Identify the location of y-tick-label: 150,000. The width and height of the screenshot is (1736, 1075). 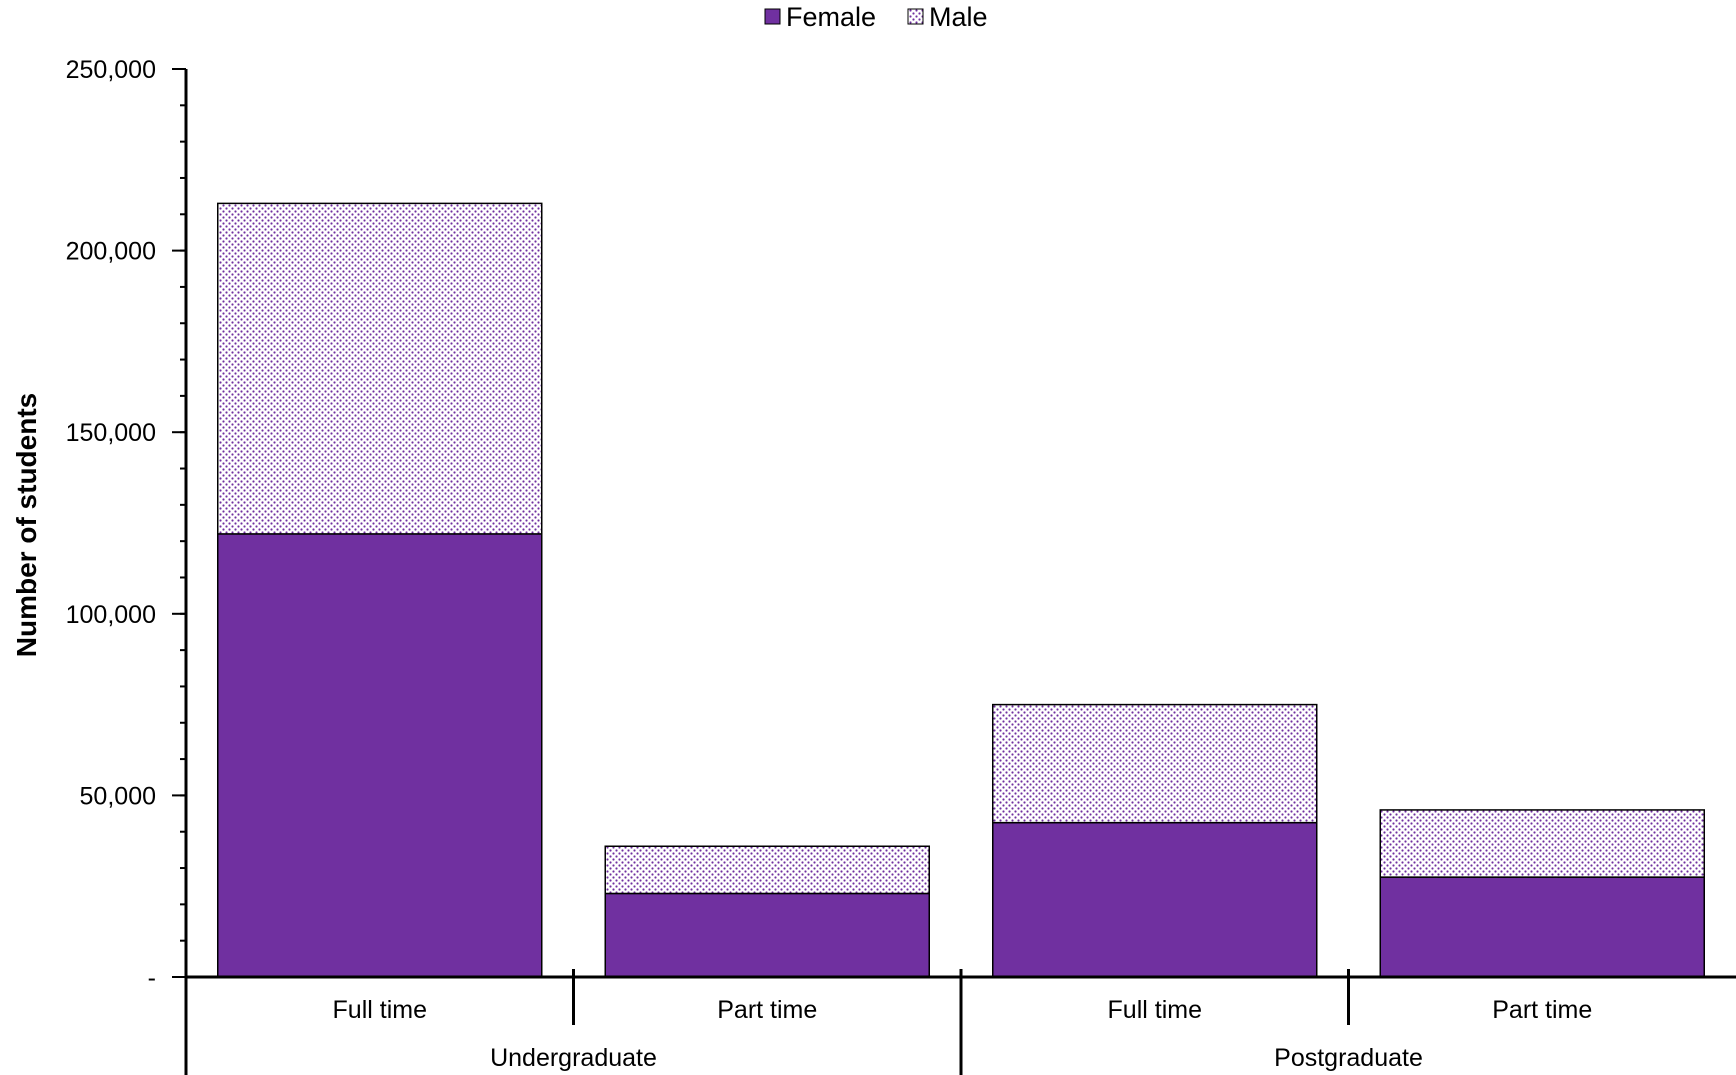
(111, 433).